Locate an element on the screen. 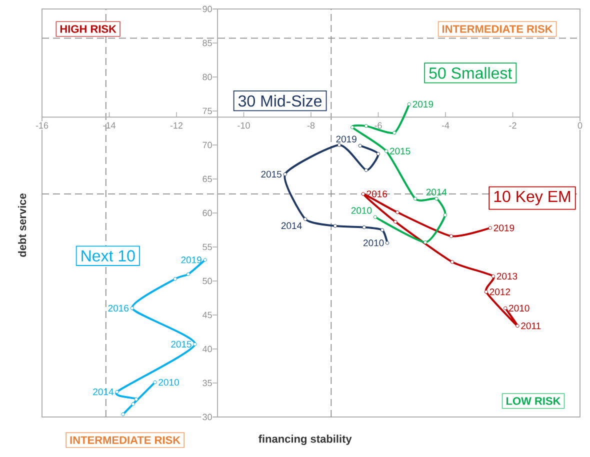  x-tick-label: -12 is located at coordinates (176, 125).